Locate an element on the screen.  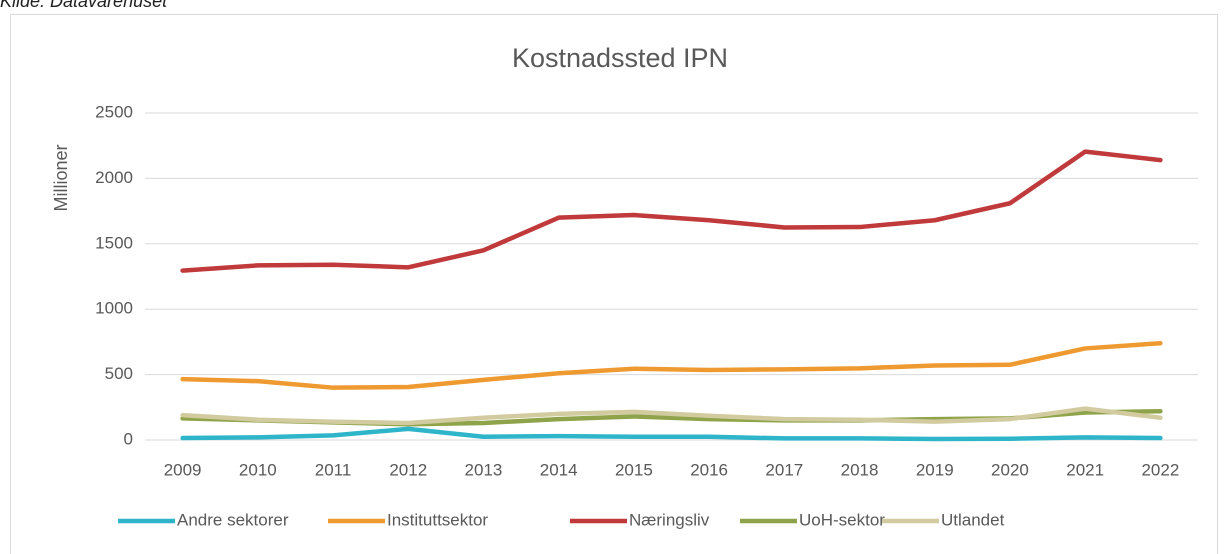
y-tick-label: 0 is located at coordinates (128, 438).